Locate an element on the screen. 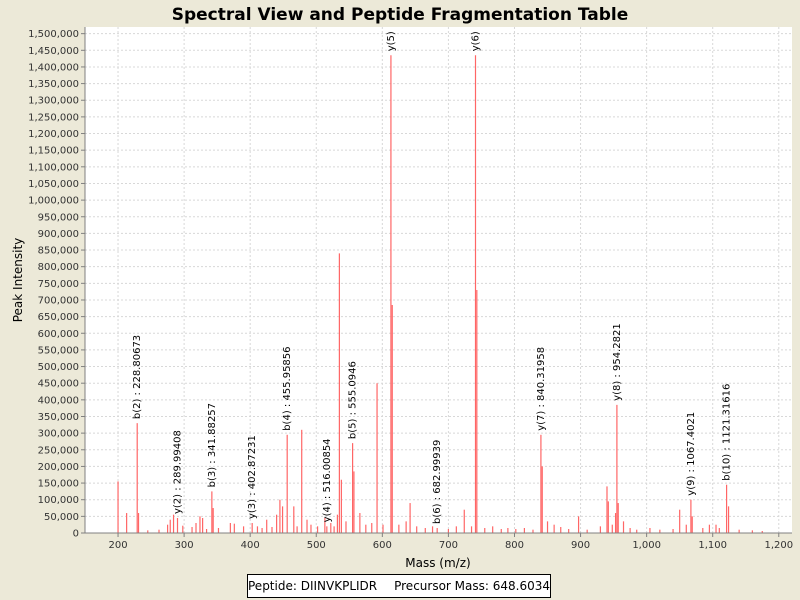 The height and width of the screenshot is (600, 800). y-tick-label: 1,200,000 is located at coordinates (53, 134).